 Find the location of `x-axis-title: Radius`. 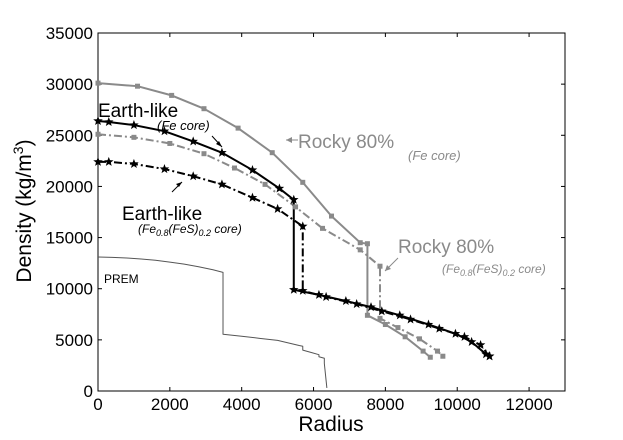

x-axis-title: Radius is located at coordinates (330, 424).